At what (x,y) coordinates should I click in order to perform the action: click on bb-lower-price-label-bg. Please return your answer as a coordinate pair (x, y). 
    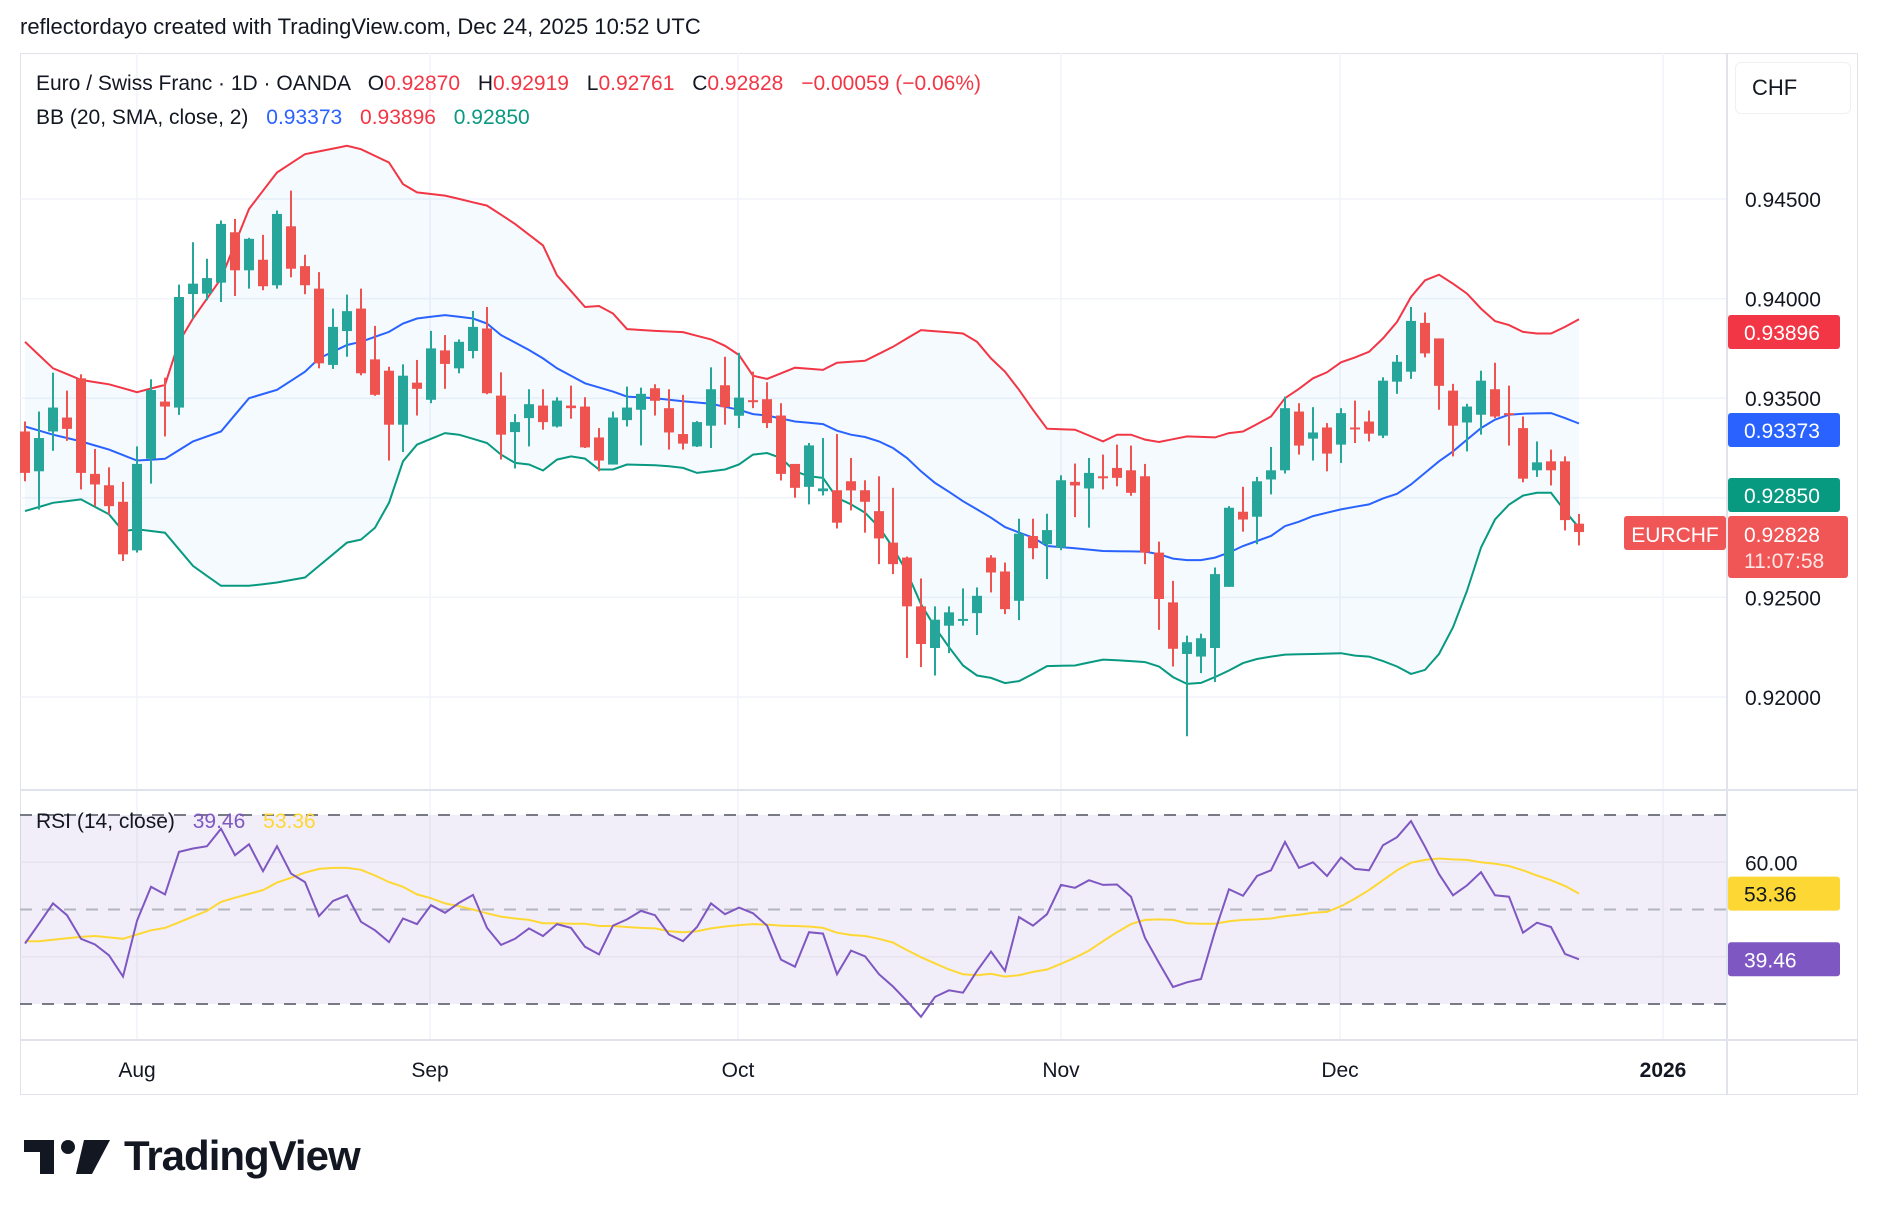
    Looking at the image, I should click on (1784, 495).